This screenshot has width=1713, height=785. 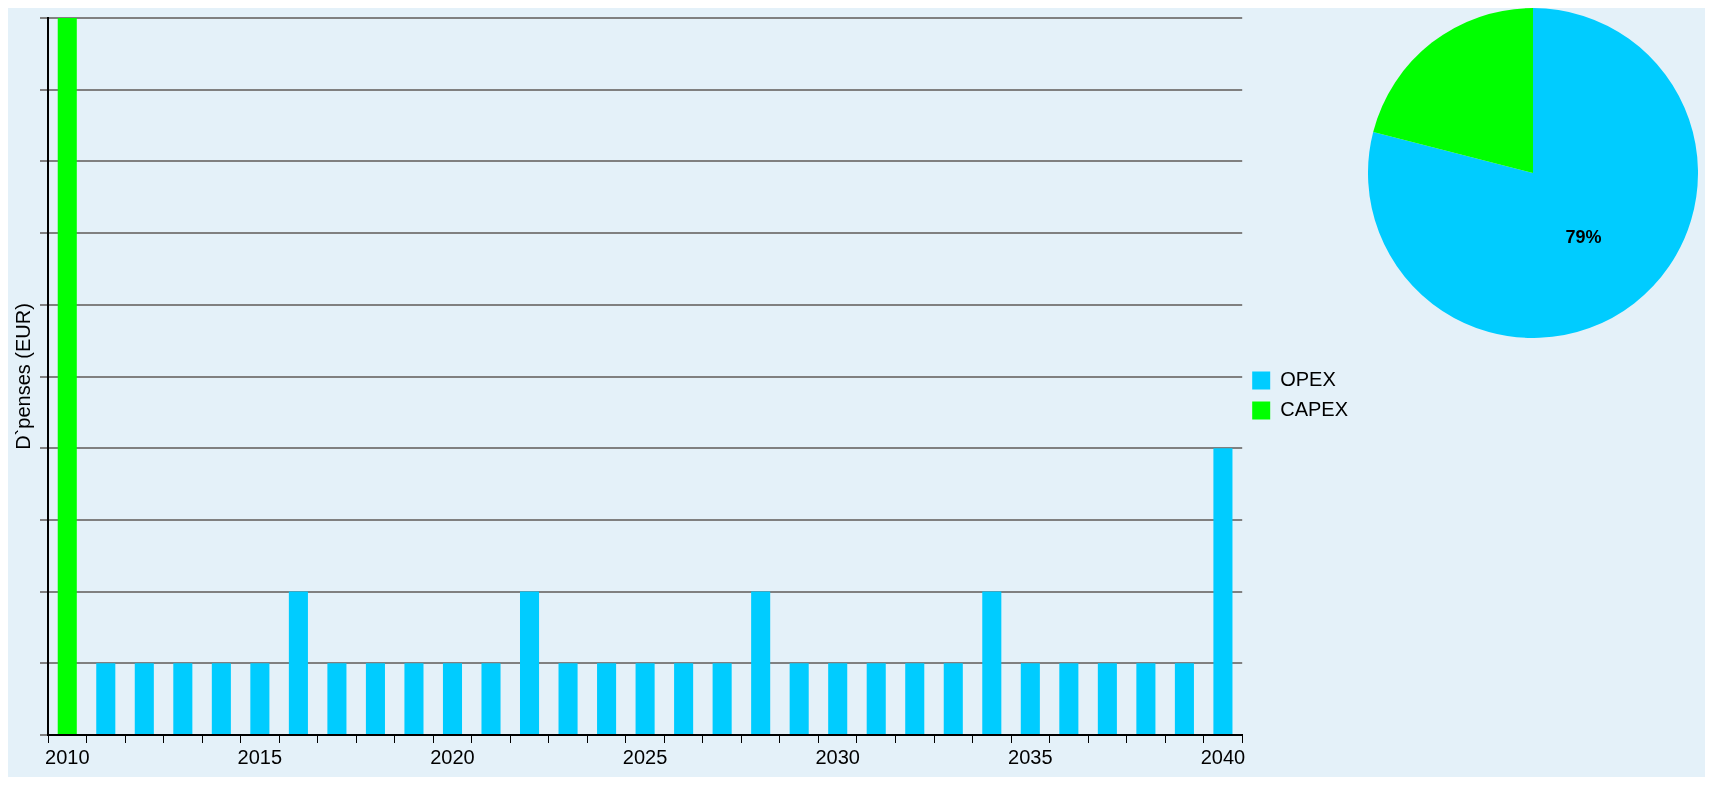 I want to click on legend-label: CAPEX, so click(x=1314, y=409).